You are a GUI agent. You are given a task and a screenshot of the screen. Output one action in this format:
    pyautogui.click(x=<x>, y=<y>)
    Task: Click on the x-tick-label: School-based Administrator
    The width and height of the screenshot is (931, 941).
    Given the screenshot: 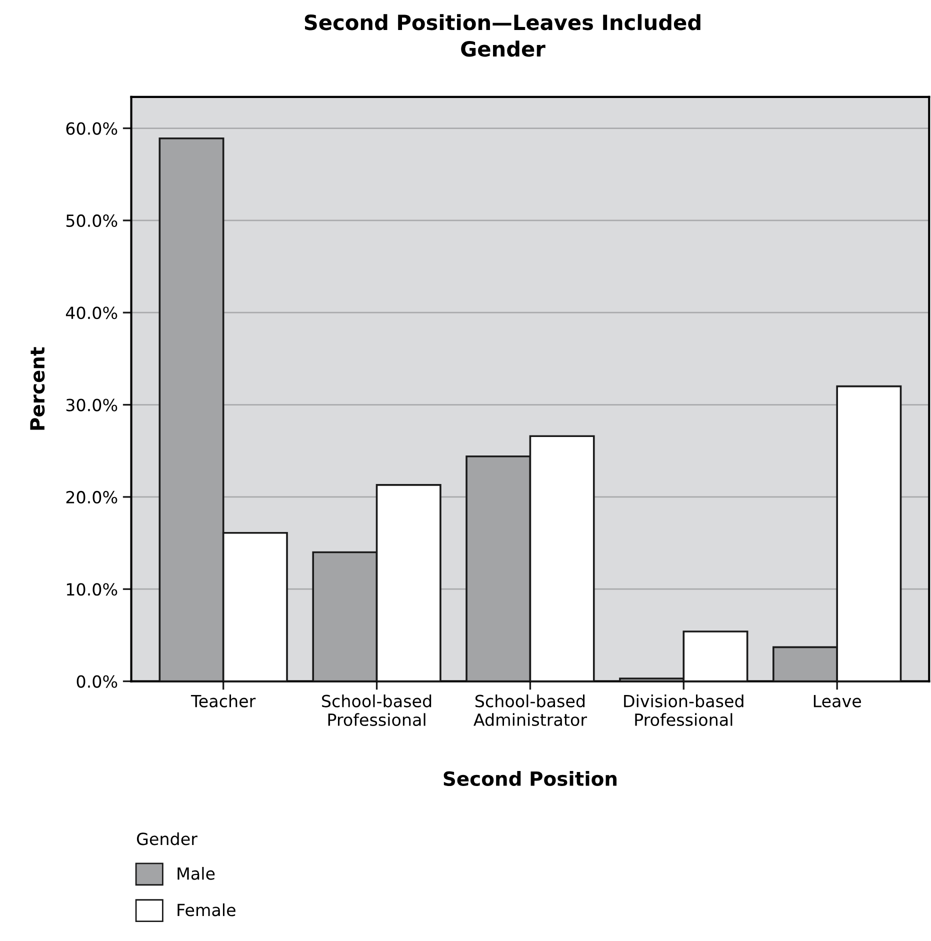 What is the action you would take?
    pyautogui.click(x=531, y=710)
    